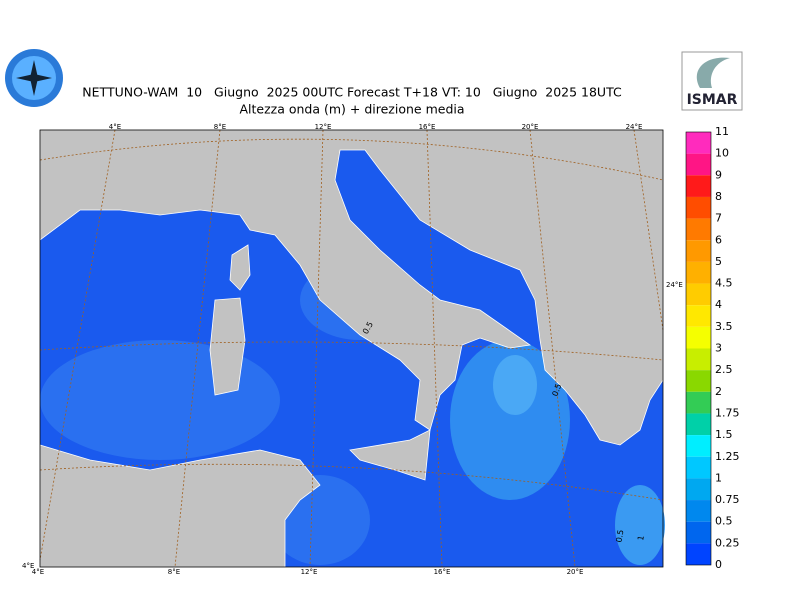 The width and height of the screenshot is (794, 600). What do you see at coordinates (718, 391) in the screenshot?
I see `legend-label: 2` at bounding box center [718, 391].